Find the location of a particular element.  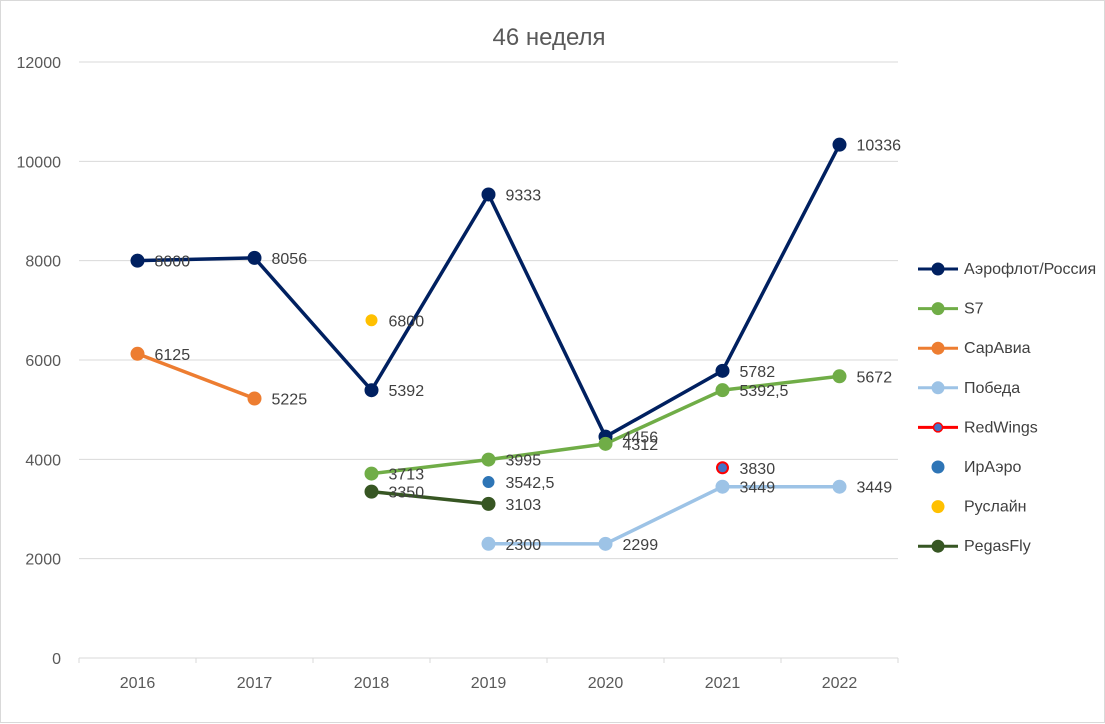

series-2-line is located at coordinates (196, 376).